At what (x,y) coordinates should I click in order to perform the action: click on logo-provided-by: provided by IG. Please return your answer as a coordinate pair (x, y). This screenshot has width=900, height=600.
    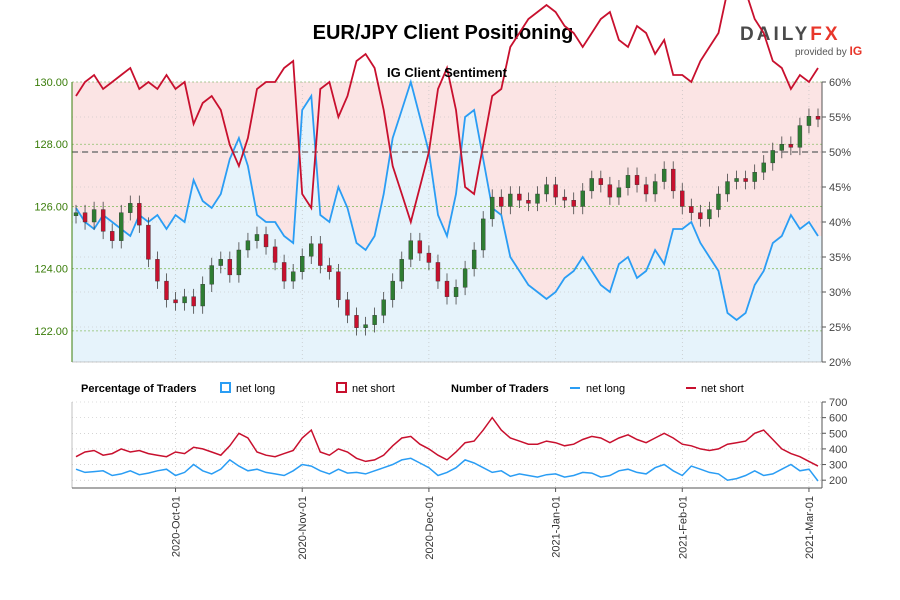
    Looking at the image, I should click on (832, 51).